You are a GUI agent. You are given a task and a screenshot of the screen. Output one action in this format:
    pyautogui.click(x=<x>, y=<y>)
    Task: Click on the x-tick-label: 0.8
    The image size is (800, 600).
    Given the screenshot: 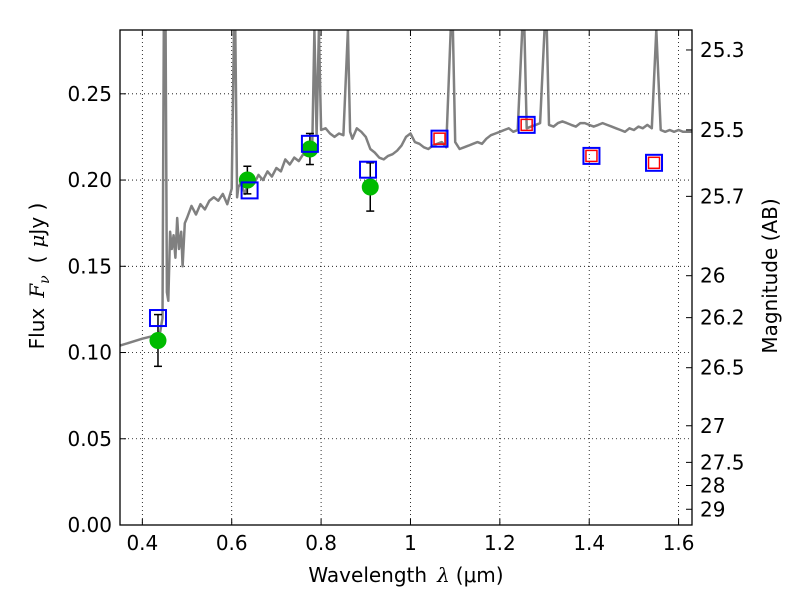 What is the action you would take?
    pyautogui.click(x=321, y=543)
    